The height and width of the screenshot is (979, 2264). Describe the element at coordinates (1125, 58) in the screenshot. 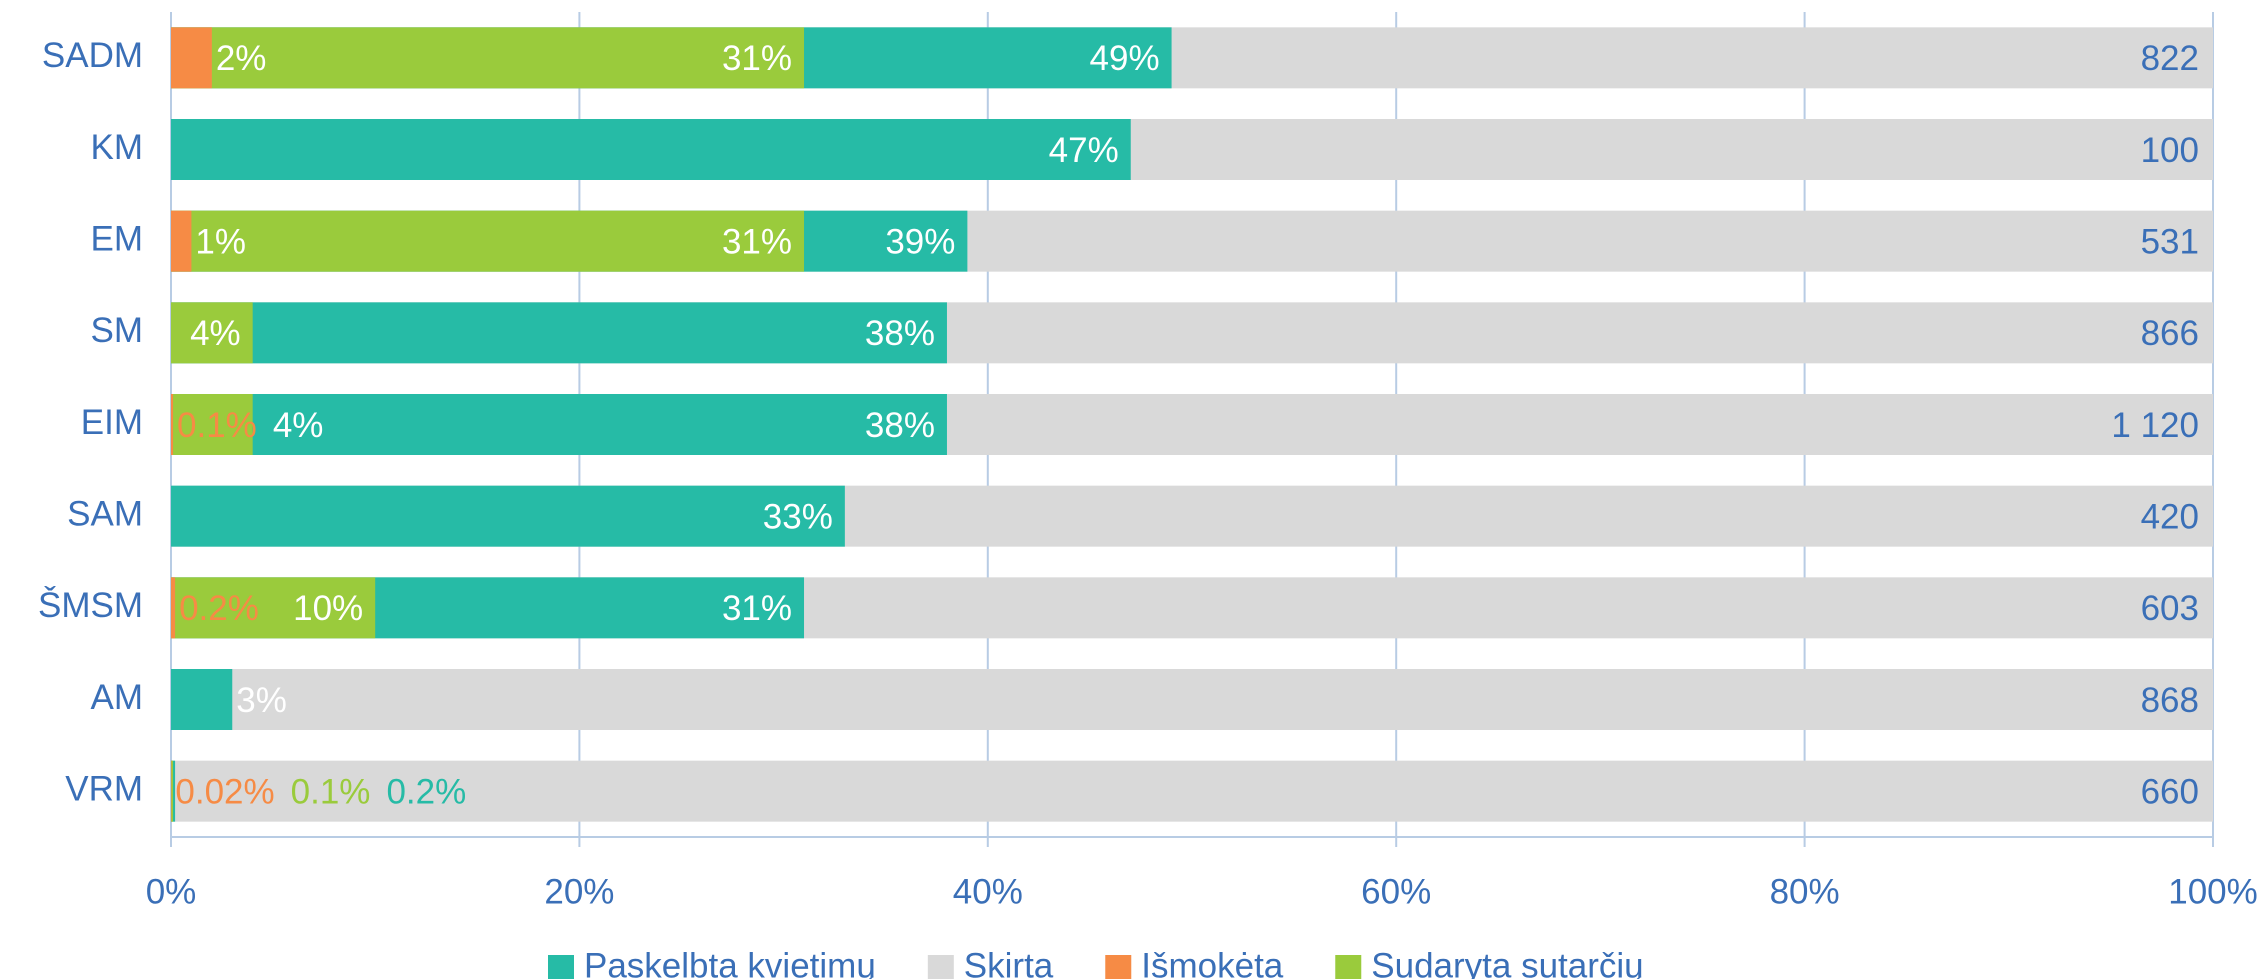

I see `value-label: 49%` at that location.